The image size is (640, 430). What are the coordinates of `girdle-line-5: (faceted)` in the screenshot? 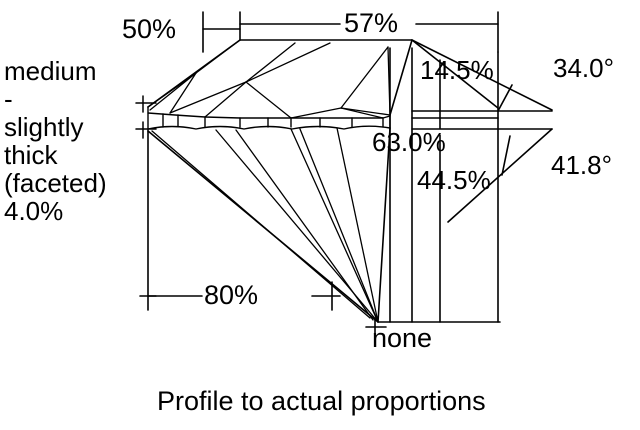 It's located at (55, 183).